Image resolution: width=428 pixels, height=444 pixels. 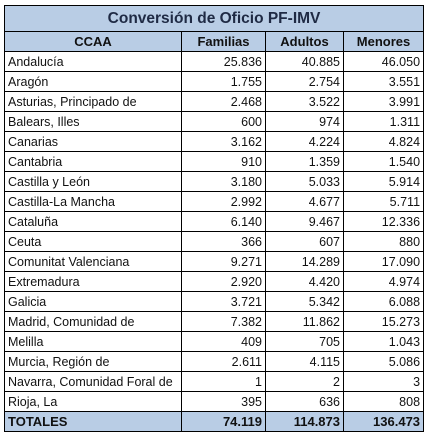 What do you see at coordinates (304, 61) in the screenshot?
I see `cell-adultos: 40.885` at bounding box center [304, 61].